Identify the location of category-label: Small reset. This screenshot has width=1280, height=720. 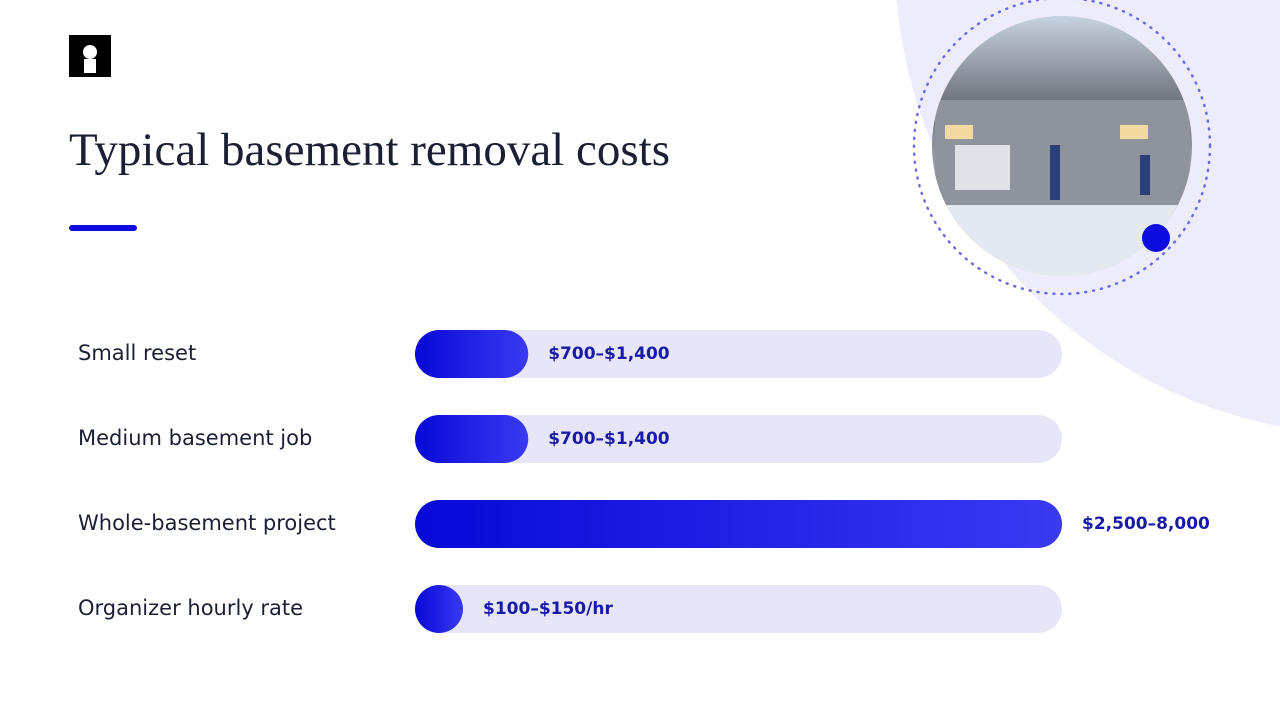
(137, 353).